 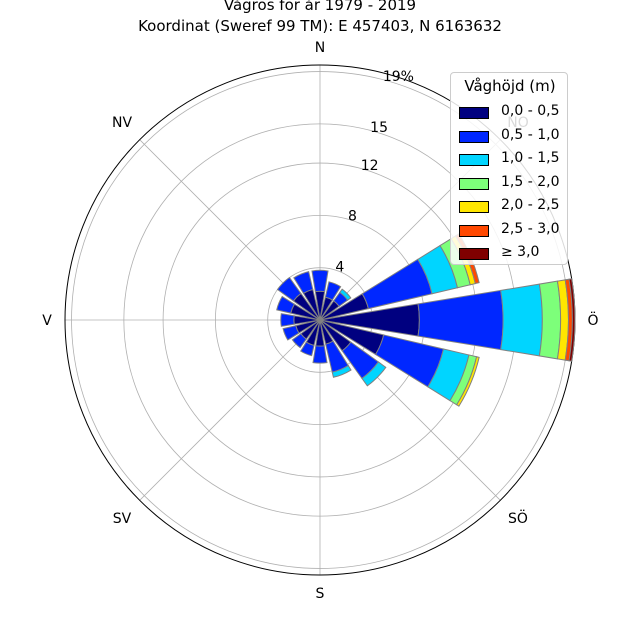 What do you see at coordinates (520, 252) in the screenshot?
I see `legend-label: ≥ 3,0` at bounding box center [520, 252].